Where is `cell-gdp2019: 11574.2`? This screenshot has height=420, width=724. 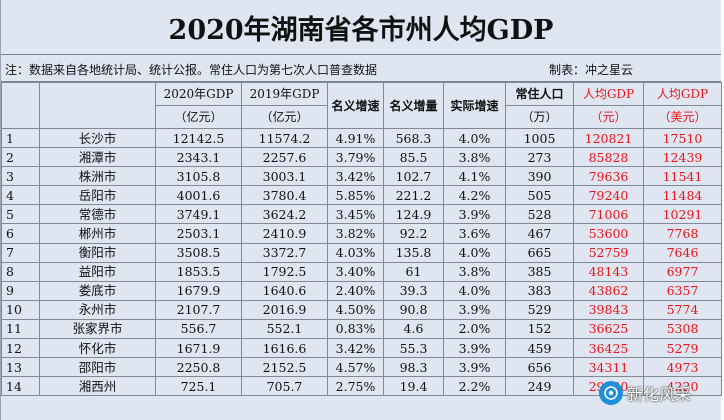
cell-gdp2019: 11574.2 is located at coordinates (284, 138).